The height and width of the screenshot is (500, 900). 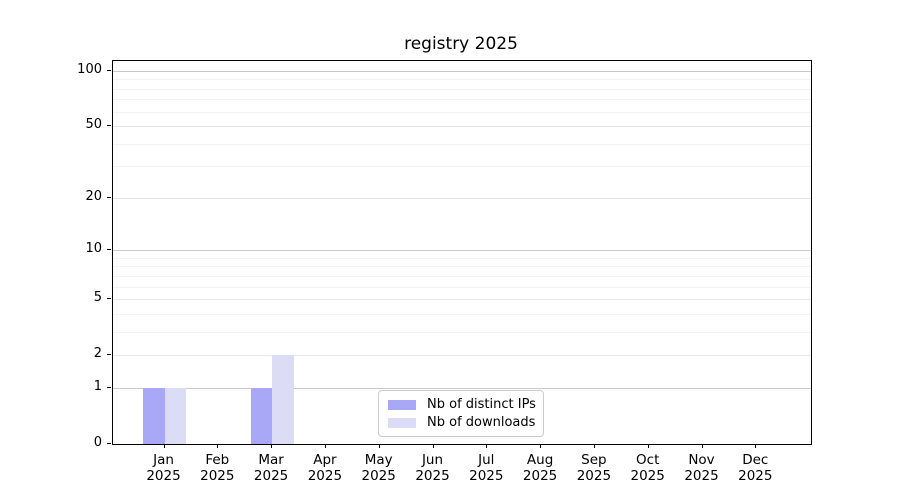 I want to click on legend-item-downloads: Nb of downloads, so click(x=462, y=423).